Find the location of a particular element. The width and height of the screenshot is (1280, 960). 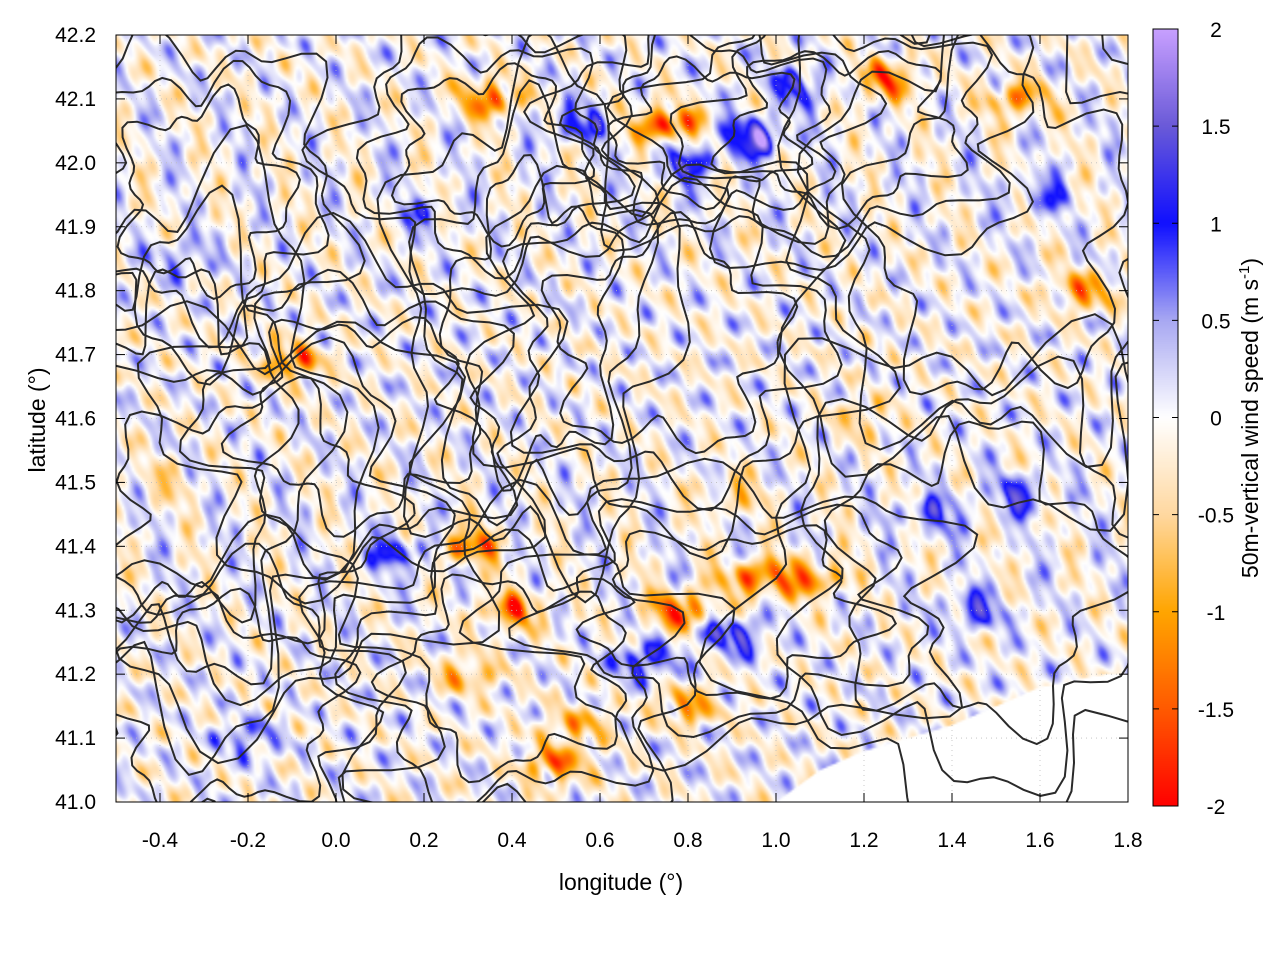

colorbar-tick-label: -1 is located at coordinates (1216, 613).